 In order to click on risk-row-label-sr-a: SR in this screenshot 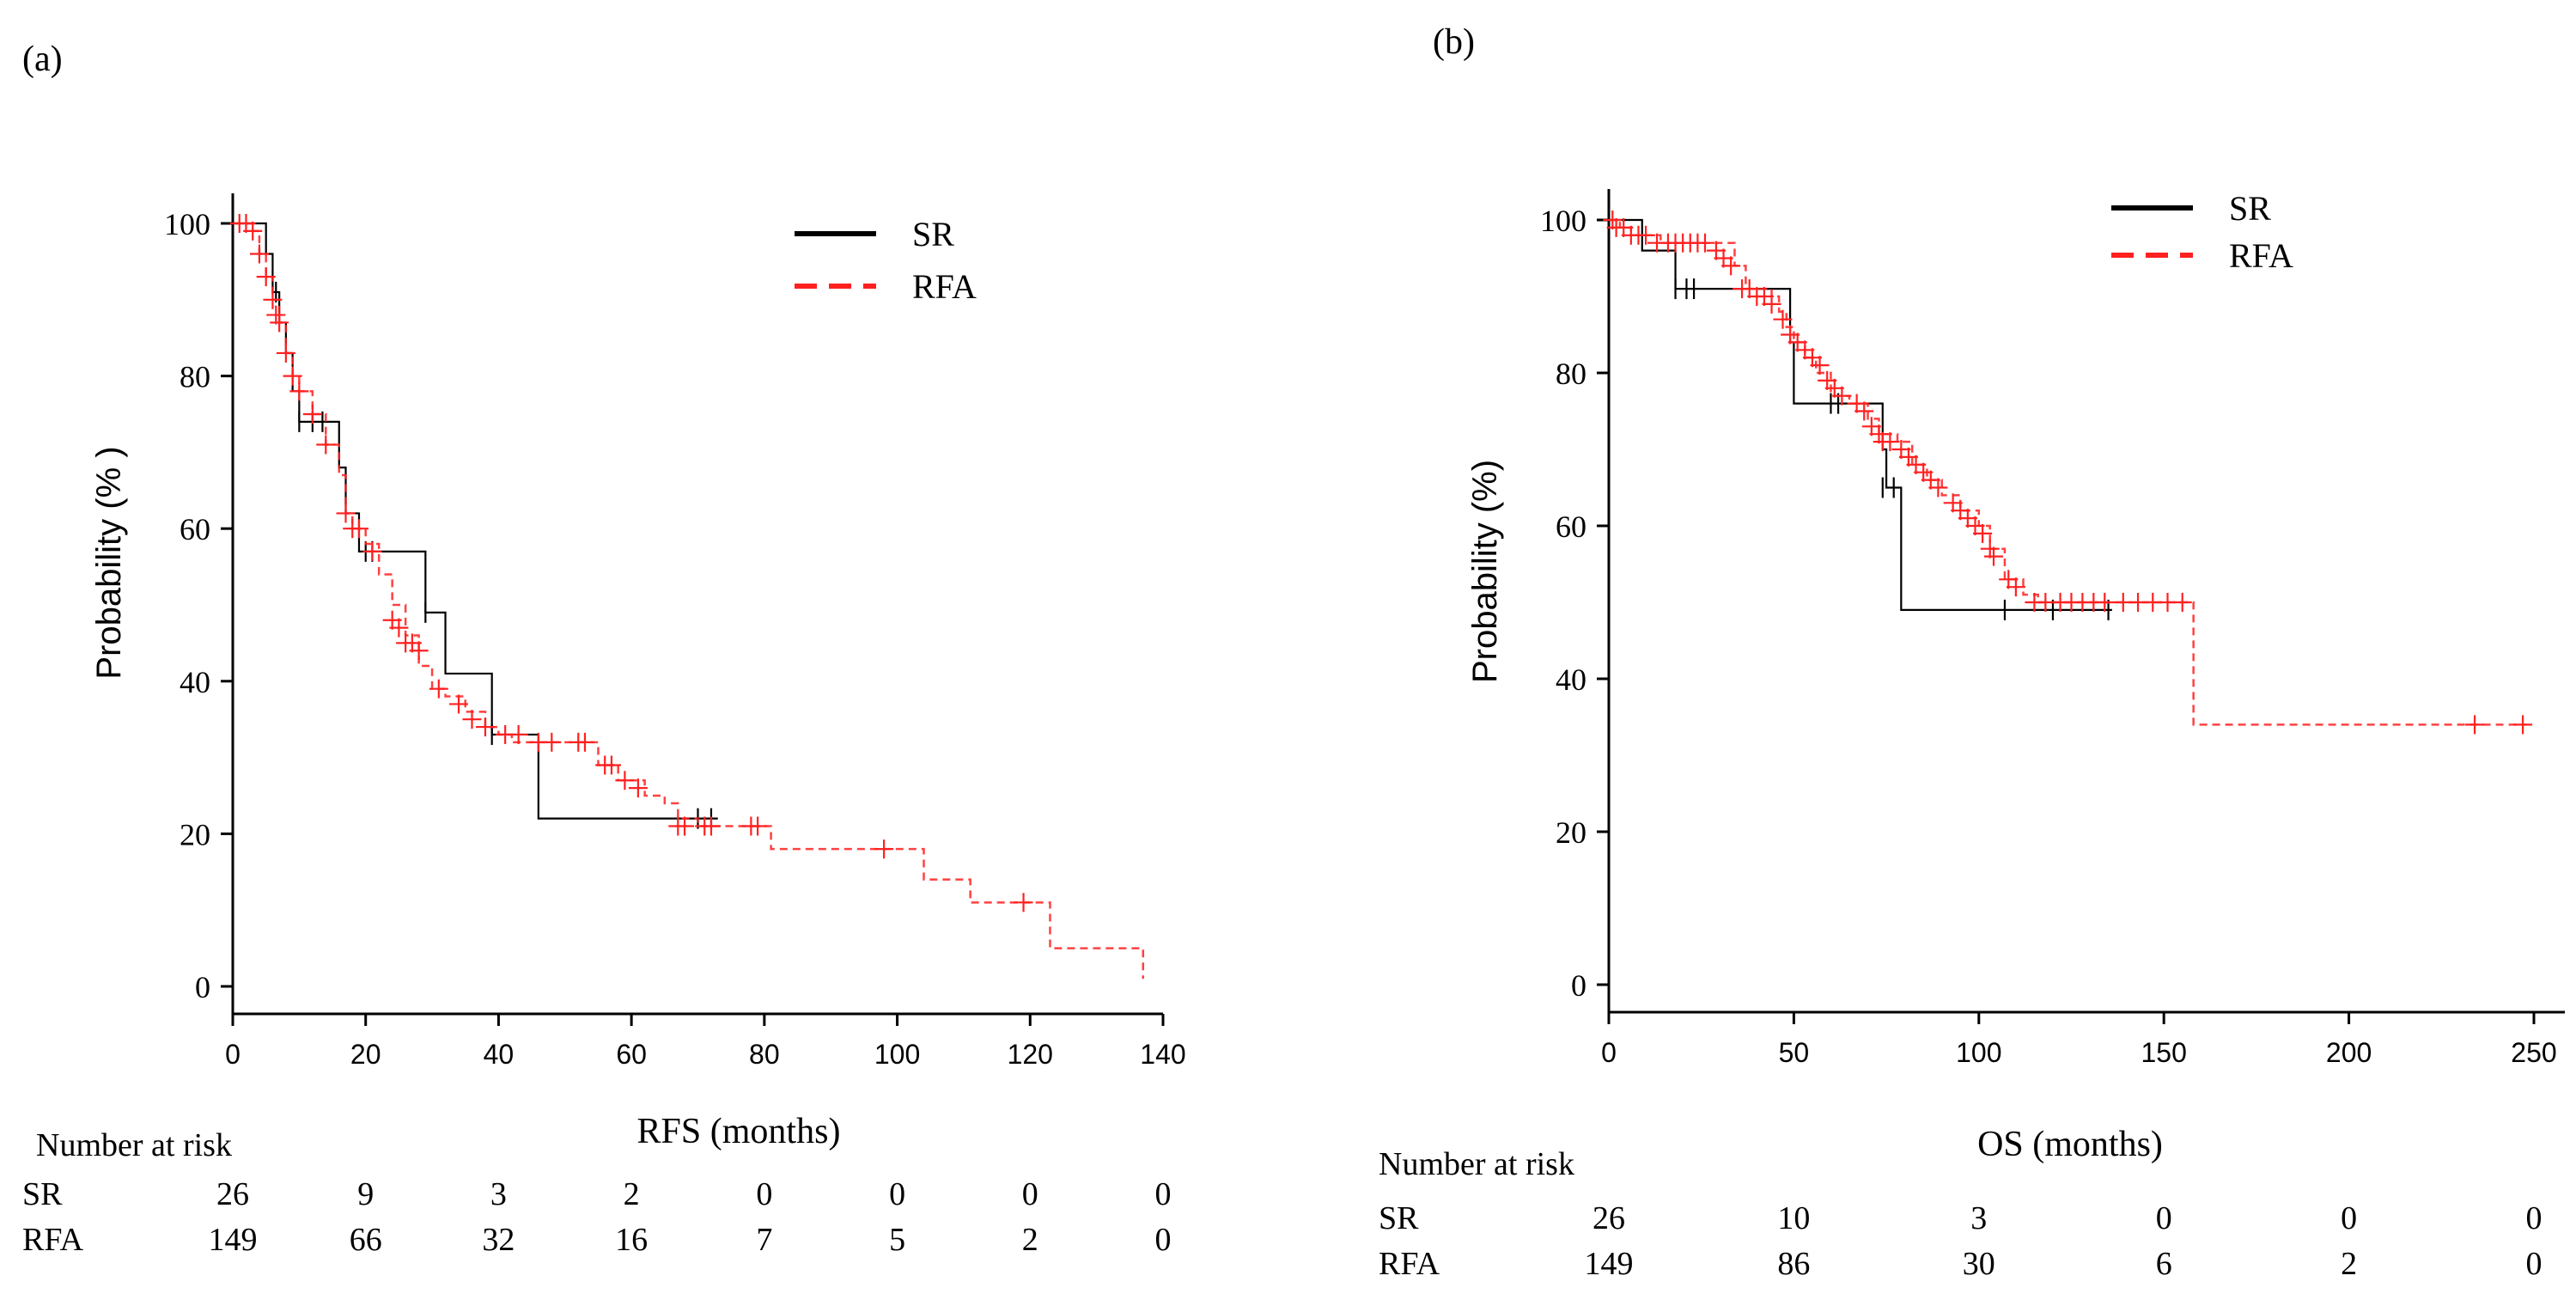, I will do `click(42, 1194)`.